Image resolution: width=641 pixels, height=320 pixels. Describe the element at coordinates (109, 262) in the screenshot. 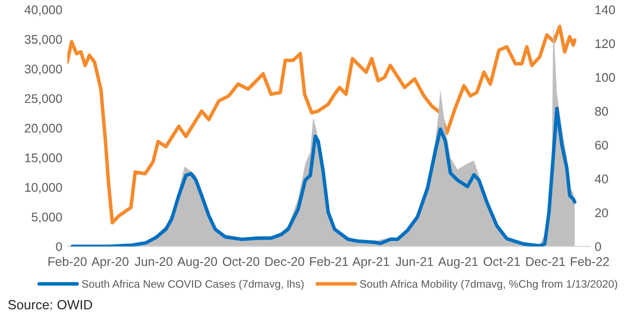

I see `x-tick-label: Apr-20` at that location.